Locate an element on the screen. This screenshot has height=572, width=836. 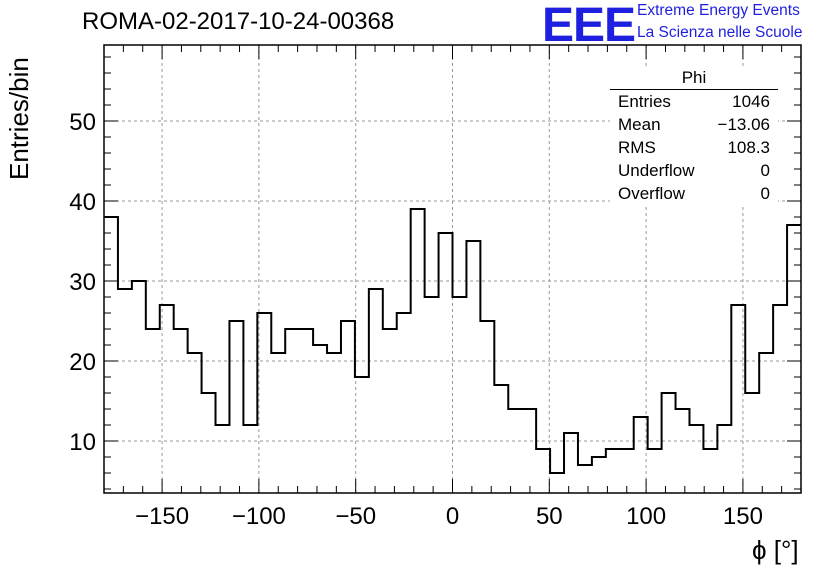
stats-label: Mean is located at coordinates (639, 124).